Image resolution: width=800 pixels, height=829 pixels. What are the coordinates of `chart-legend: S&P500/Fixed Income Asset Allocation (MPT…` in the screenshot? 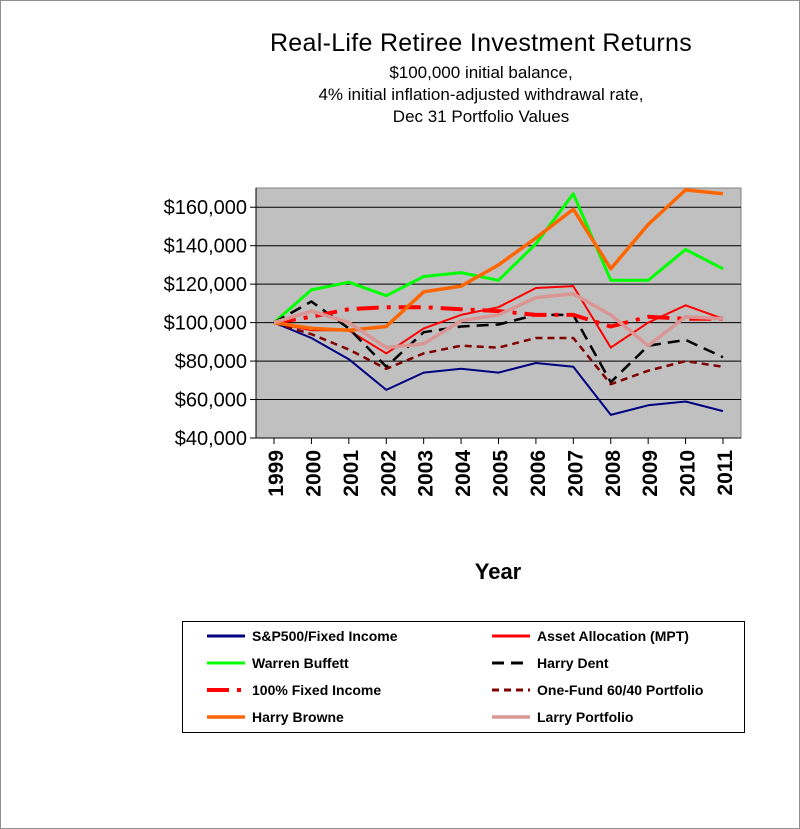 It's located at (463, 677).